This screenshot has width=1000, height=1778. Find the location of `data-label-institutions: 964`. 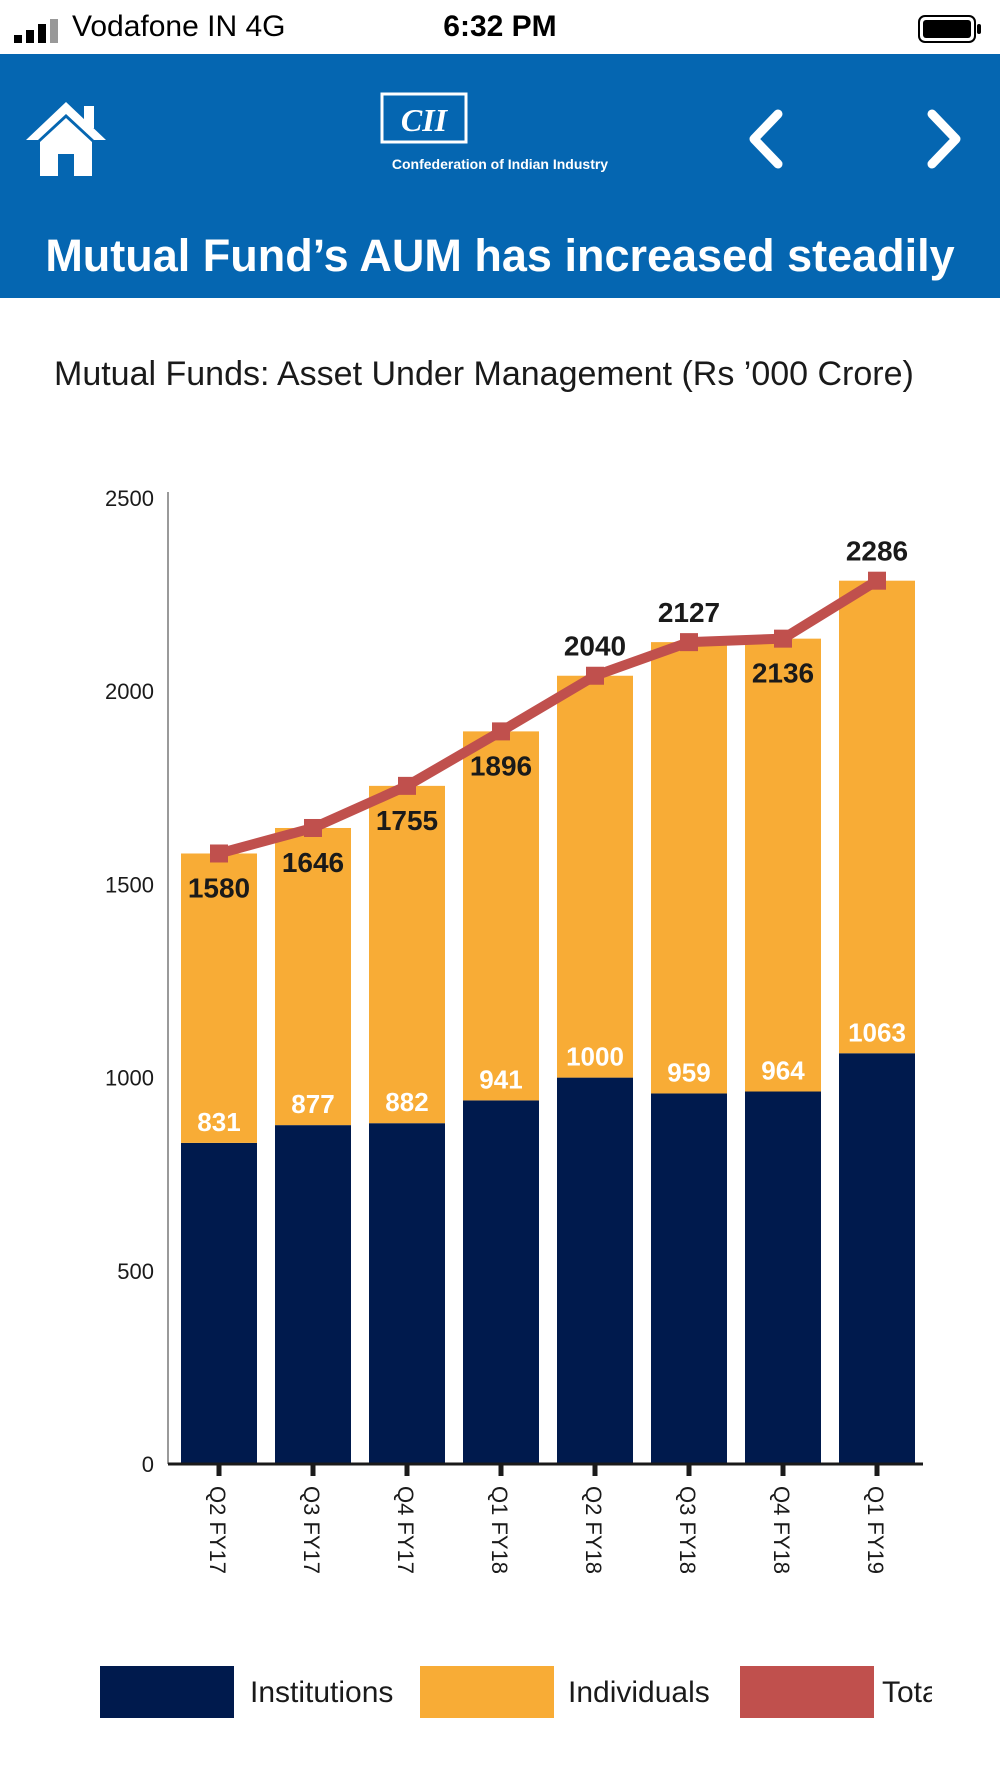

data-label-institutions: 964 is located at coordinates (783, 1071).